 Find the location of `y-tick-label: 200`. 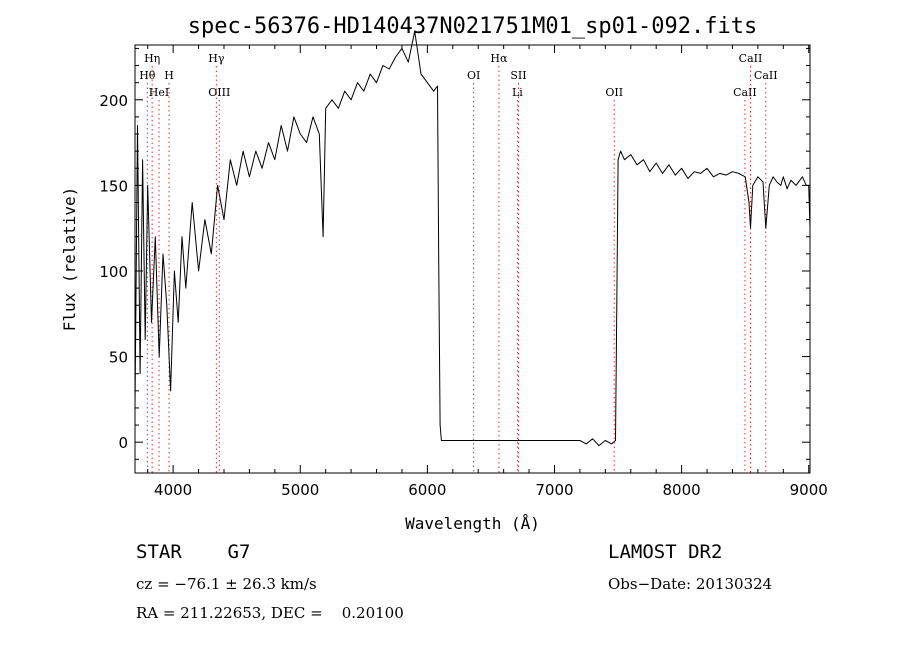

y-tick-label: 200 is located at coordinates (113, 101).